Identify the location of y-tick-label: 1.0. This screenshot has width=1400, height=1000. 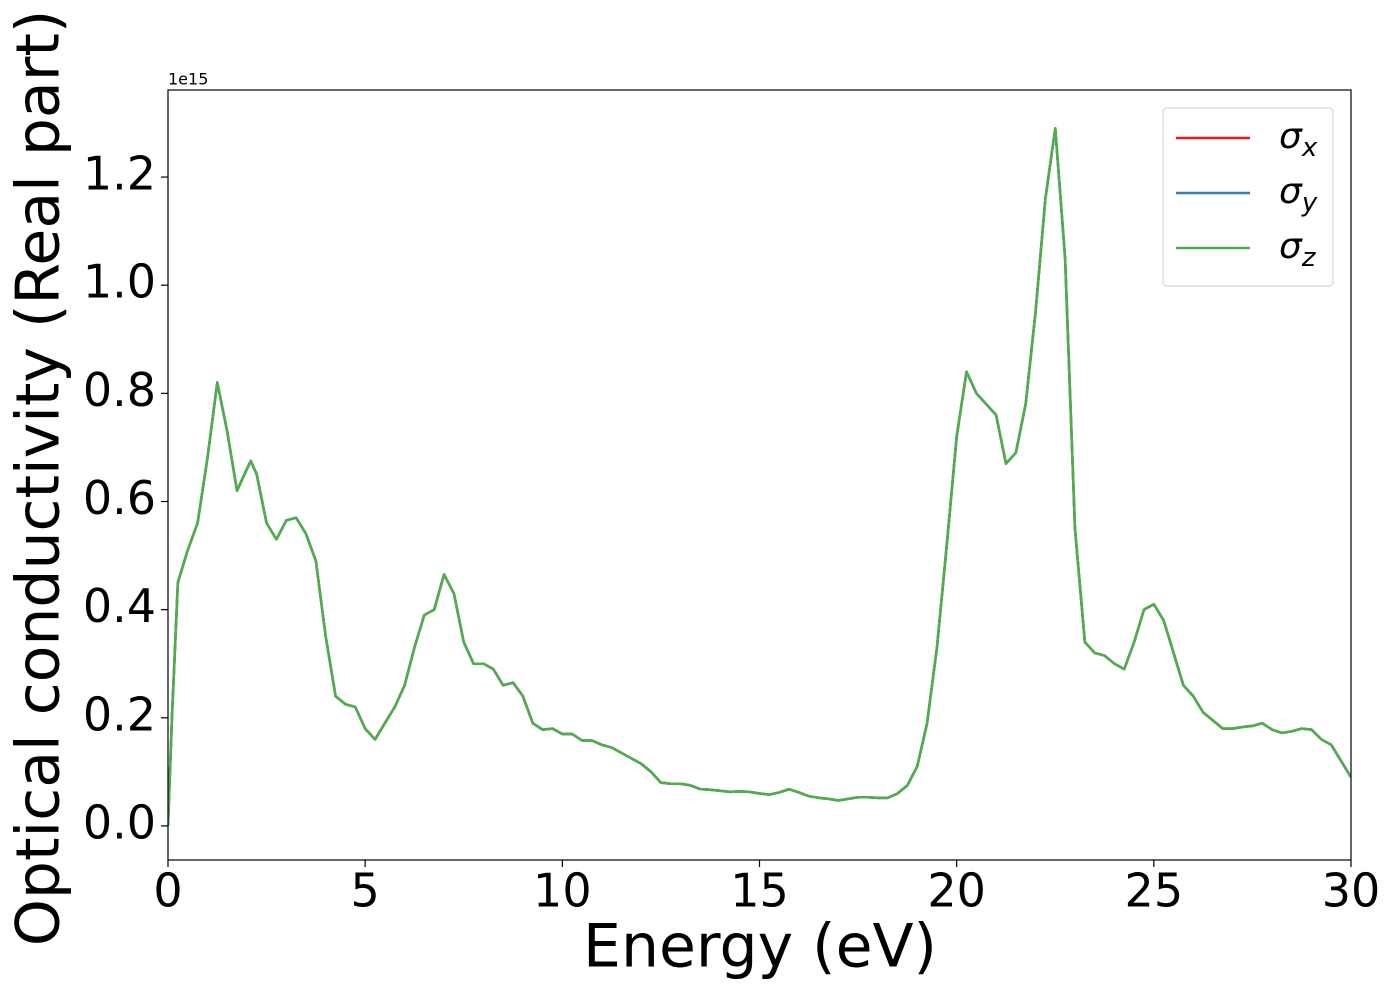
(119, 282).